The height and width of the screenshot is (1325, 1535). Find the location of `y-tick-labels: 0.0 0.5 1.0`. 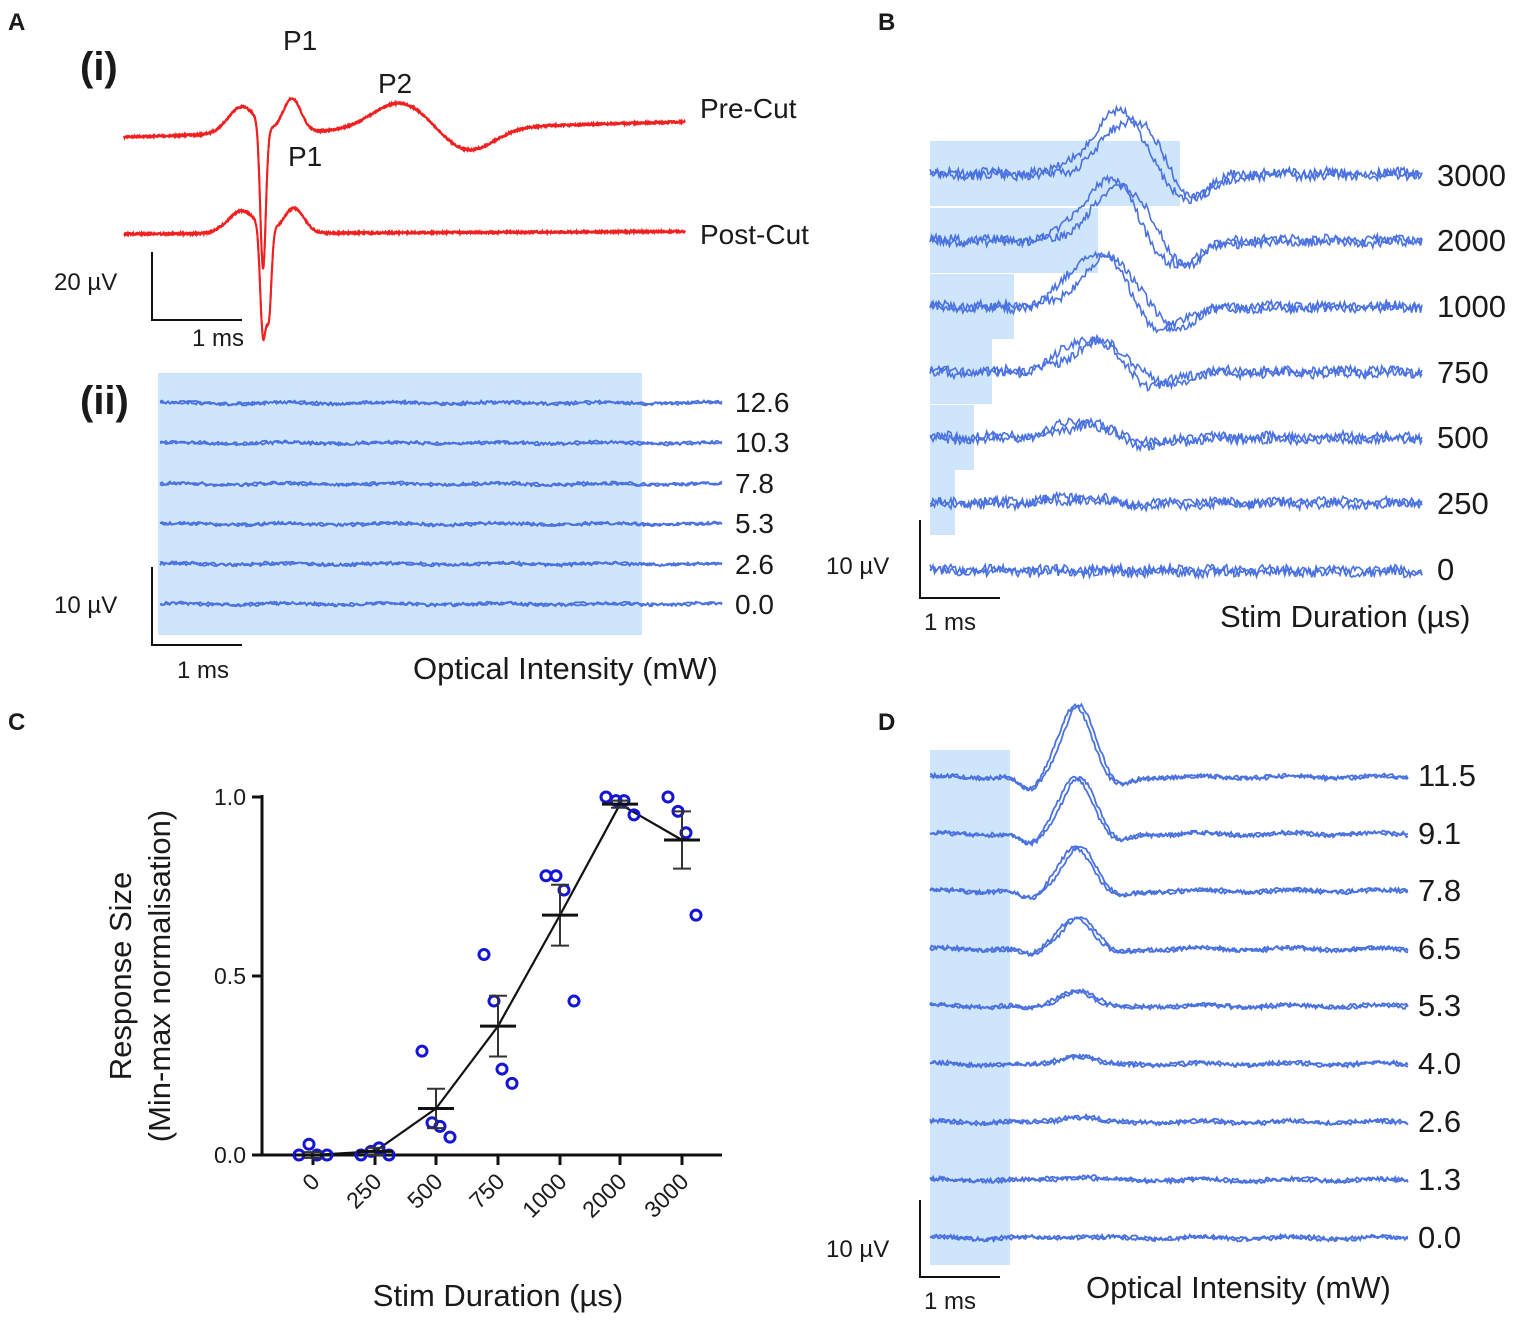

y-tick-labels: 0.0 0.5 1.0 is located at coordinates (230, 976).